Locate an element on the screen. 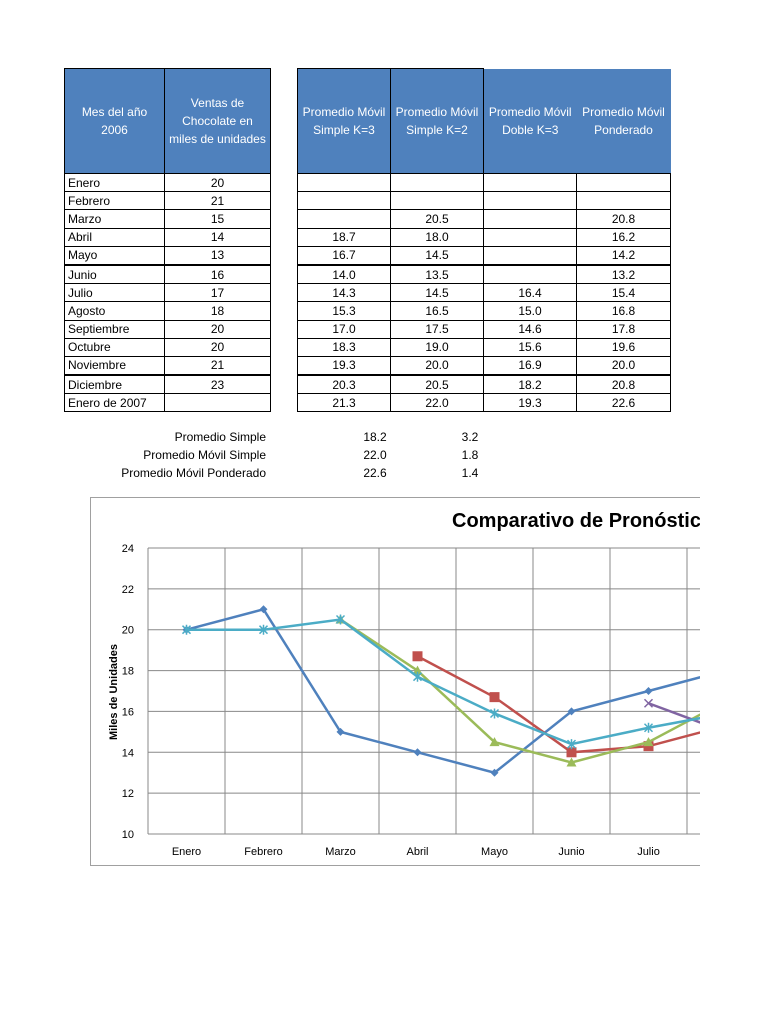 Image resolution: width=768 pixels, height=1024 pixels. forecast-cell: 14.2 is located at coordinates (623, 255).